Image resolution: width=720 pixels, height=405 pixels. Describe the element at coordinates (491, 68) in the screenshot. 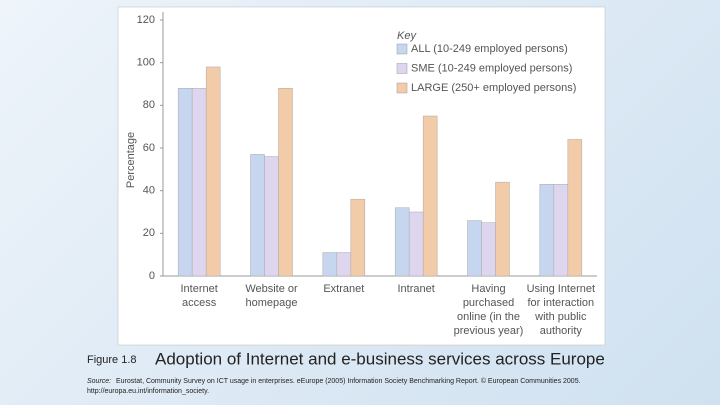

I see `legend-label: SME (10-249 employed persons)` at that location.